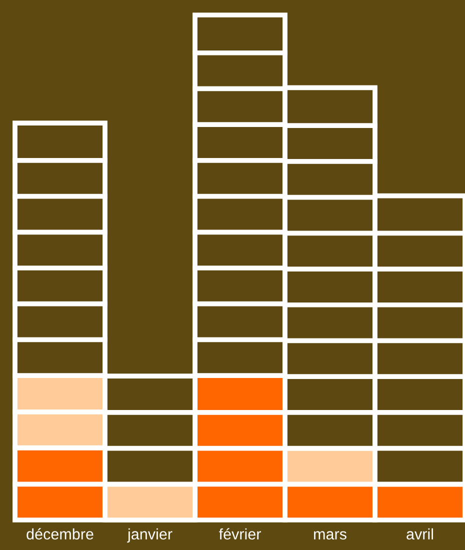 The width and height of the screenshot is (465, 550). What do you see at coordinates (330, 535) in the screenshot?
I see `x-tick-label: mars` at bounding box center [330, 535].